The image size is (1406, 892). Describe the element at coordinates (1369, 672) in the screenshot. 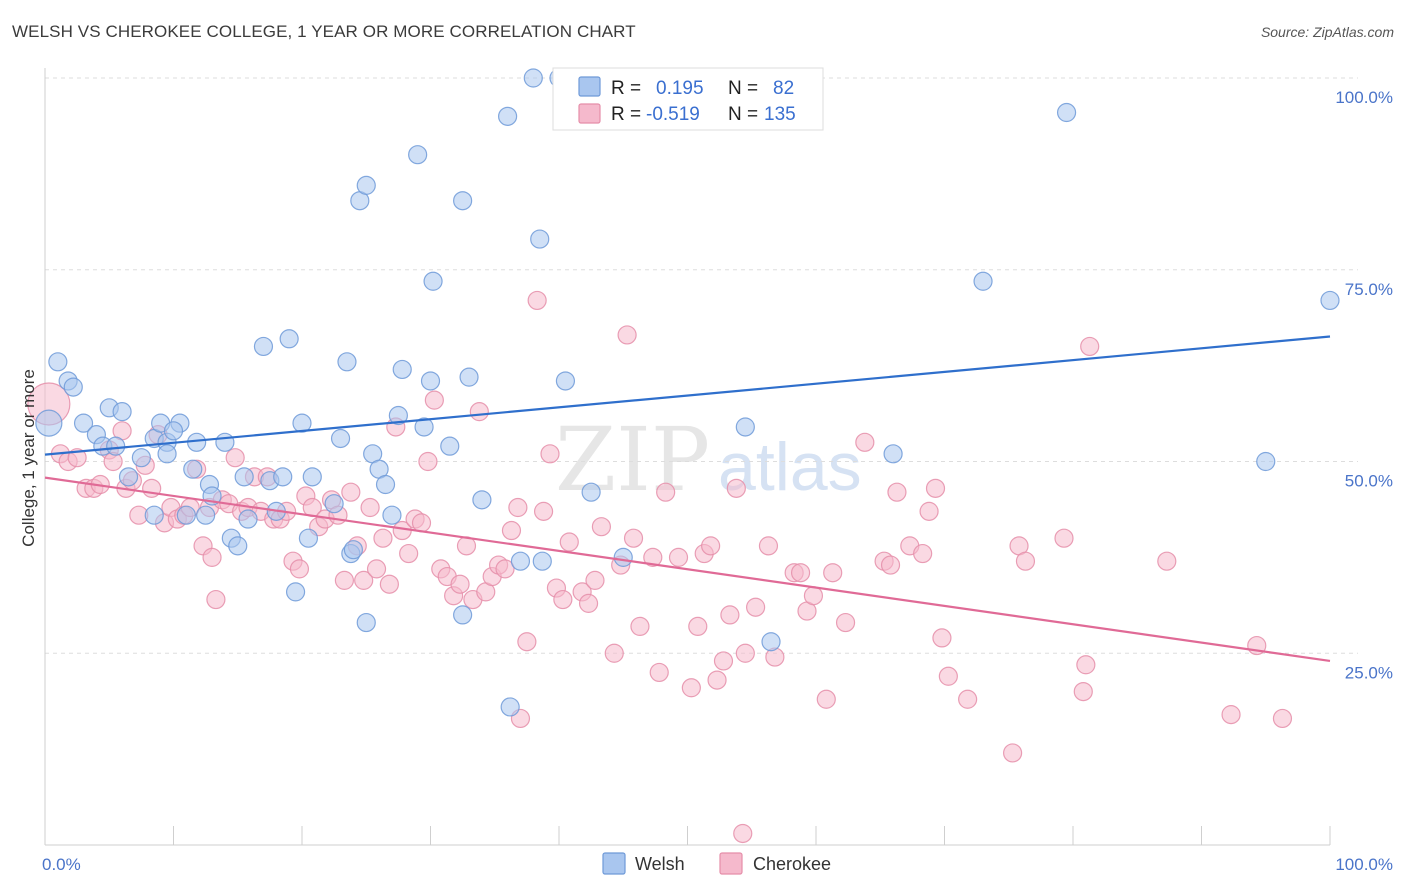

I see `y-tick-label: 25.0%` at that location.